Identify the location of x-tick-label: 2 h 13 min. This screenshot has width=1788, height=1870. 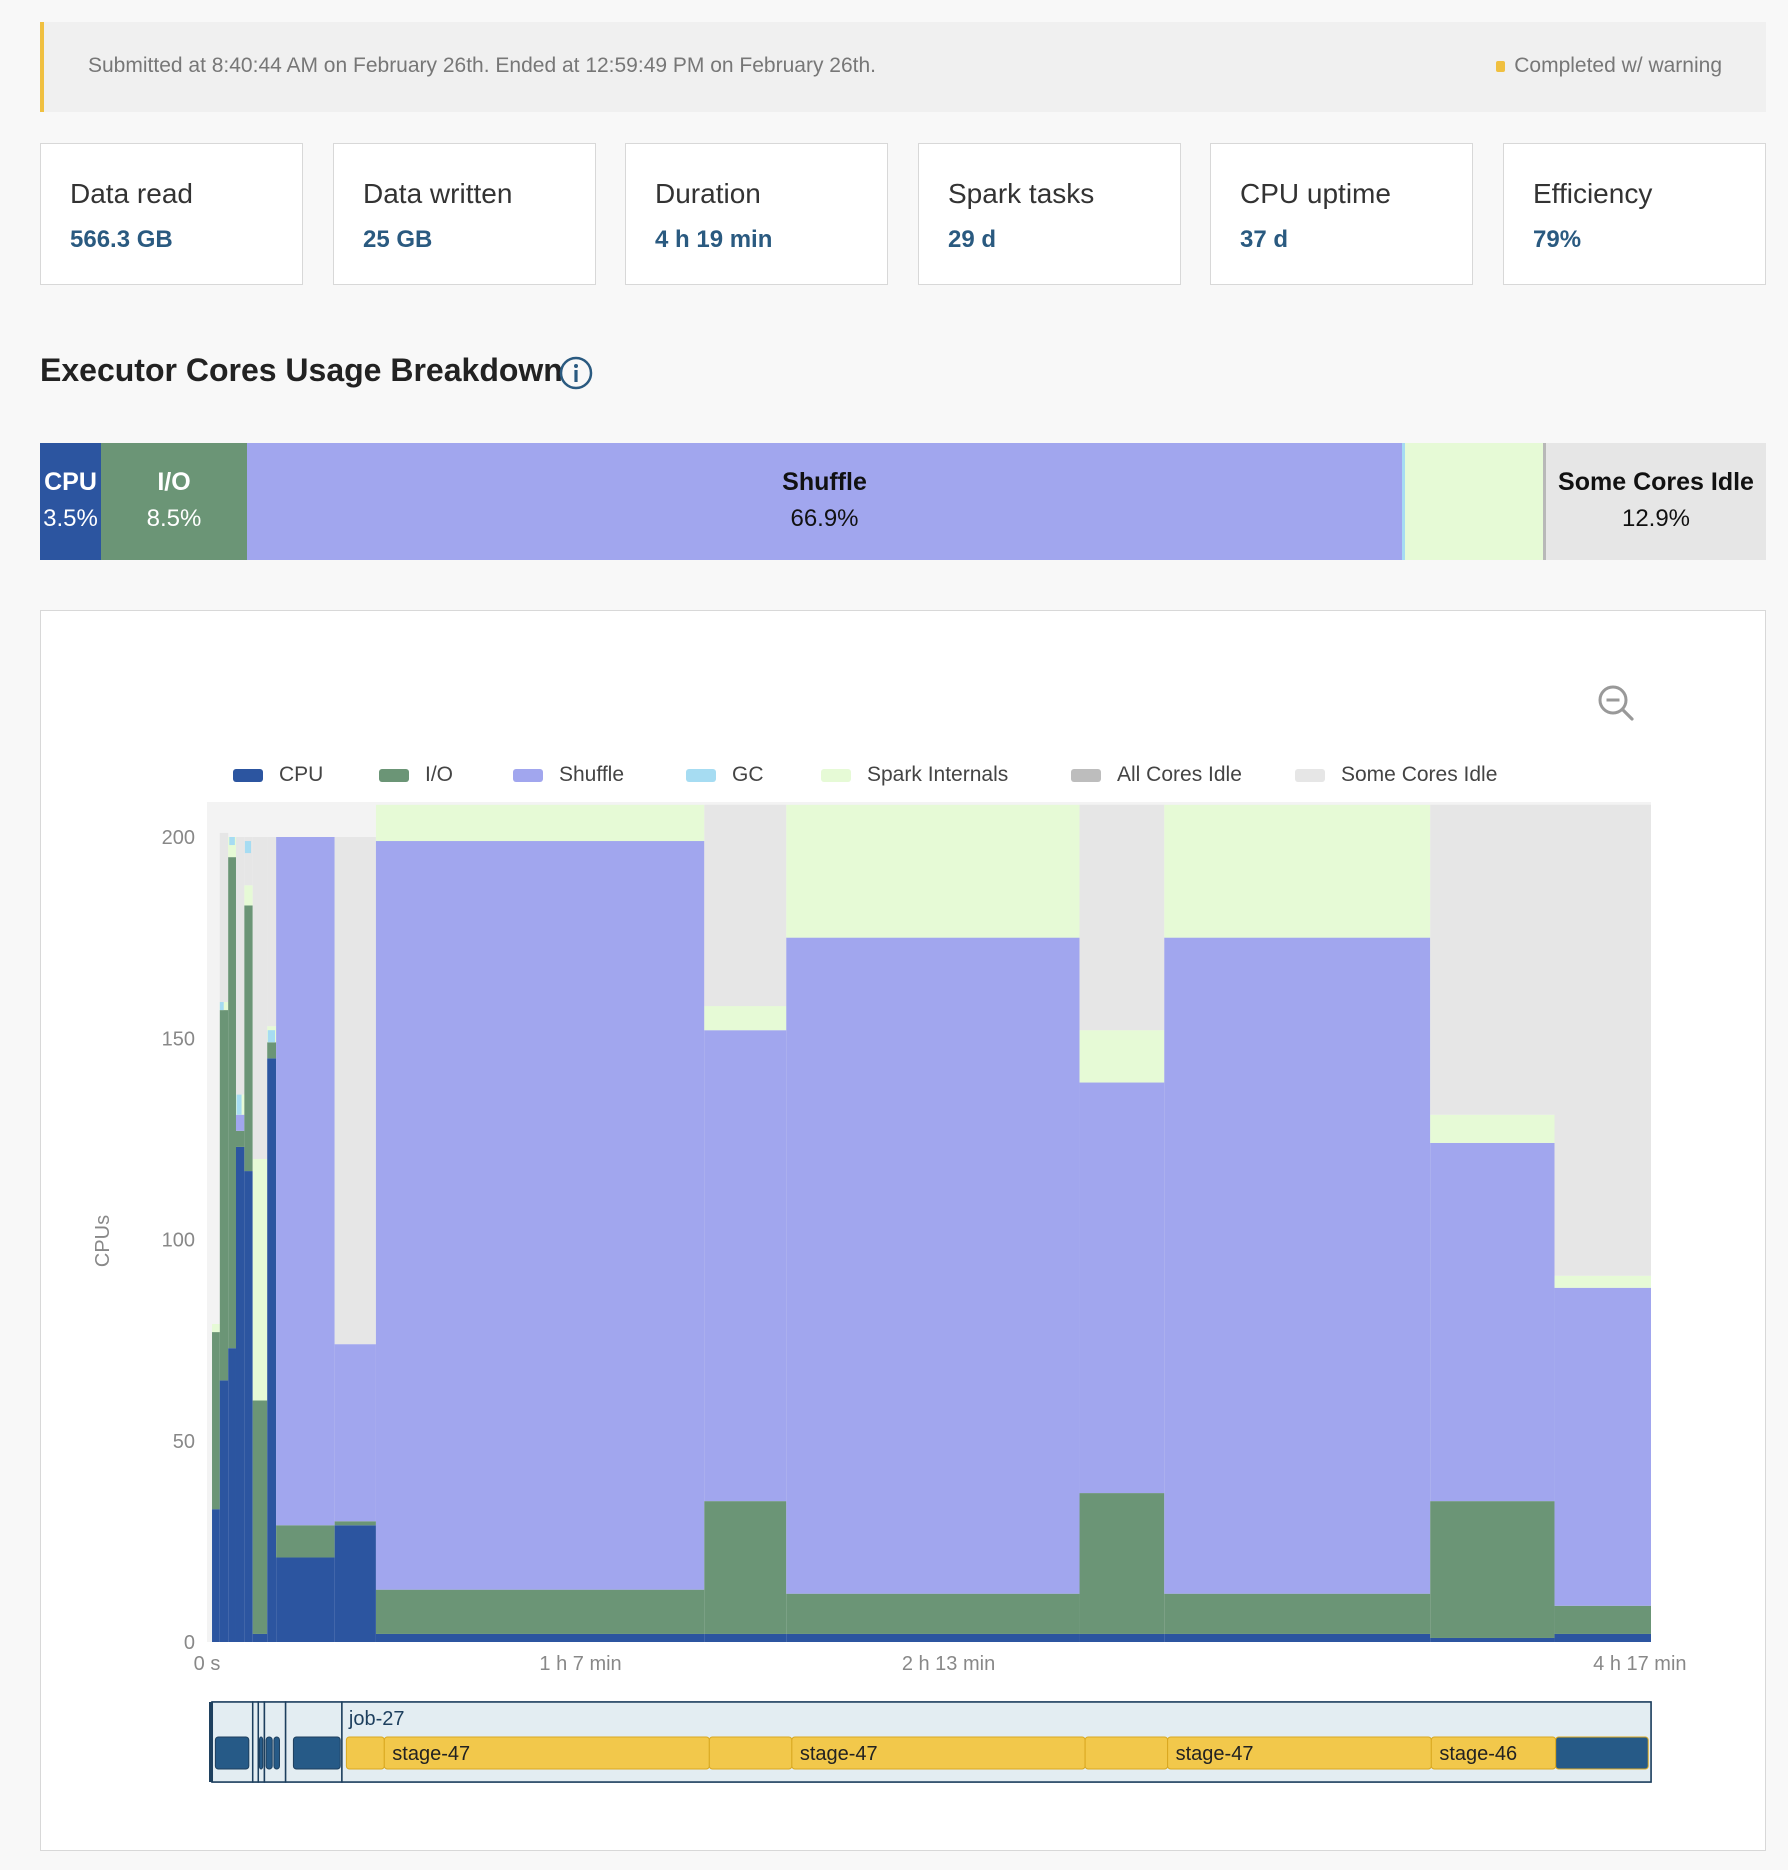
(948, 1664).